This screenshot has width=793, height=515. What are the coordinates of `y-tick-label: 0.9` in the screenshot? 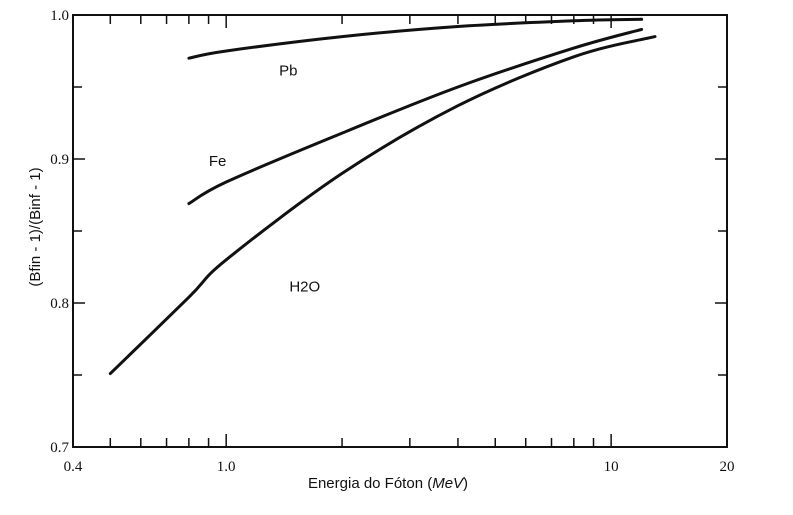 It's located at (59, 160).